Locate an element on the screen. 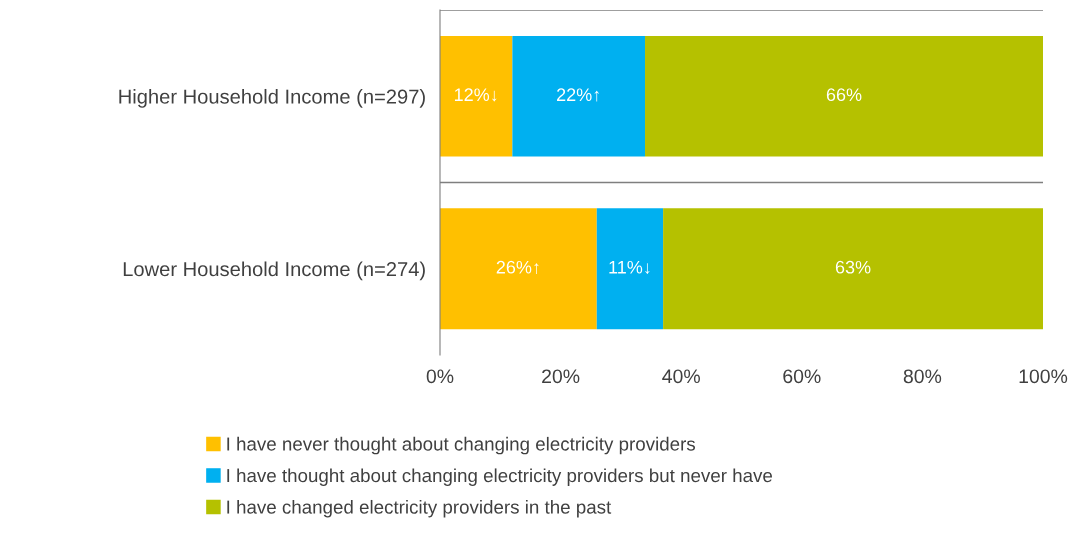 The height and width of the screenshot is (537, 1081). data-label: 63% is located at coordinates (853, 267).